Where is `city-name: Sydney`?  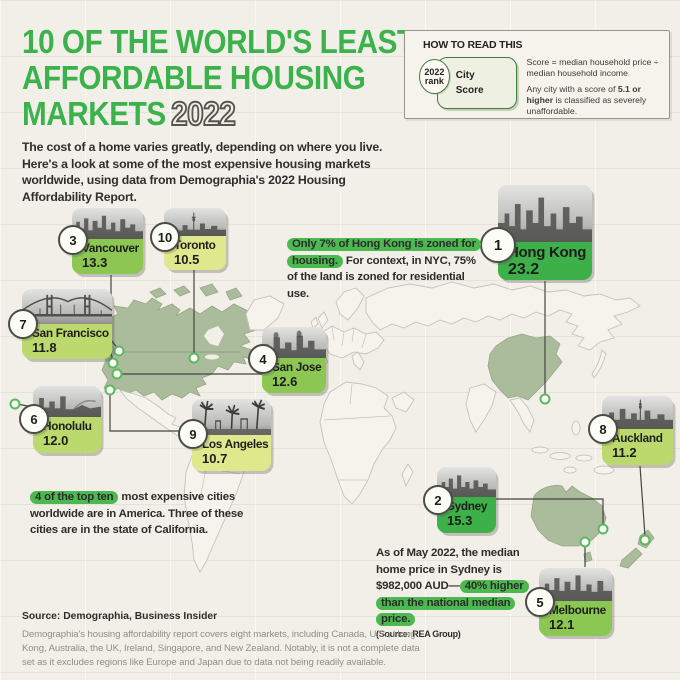
city-name: Sydney is located at coordinates (467, 506).